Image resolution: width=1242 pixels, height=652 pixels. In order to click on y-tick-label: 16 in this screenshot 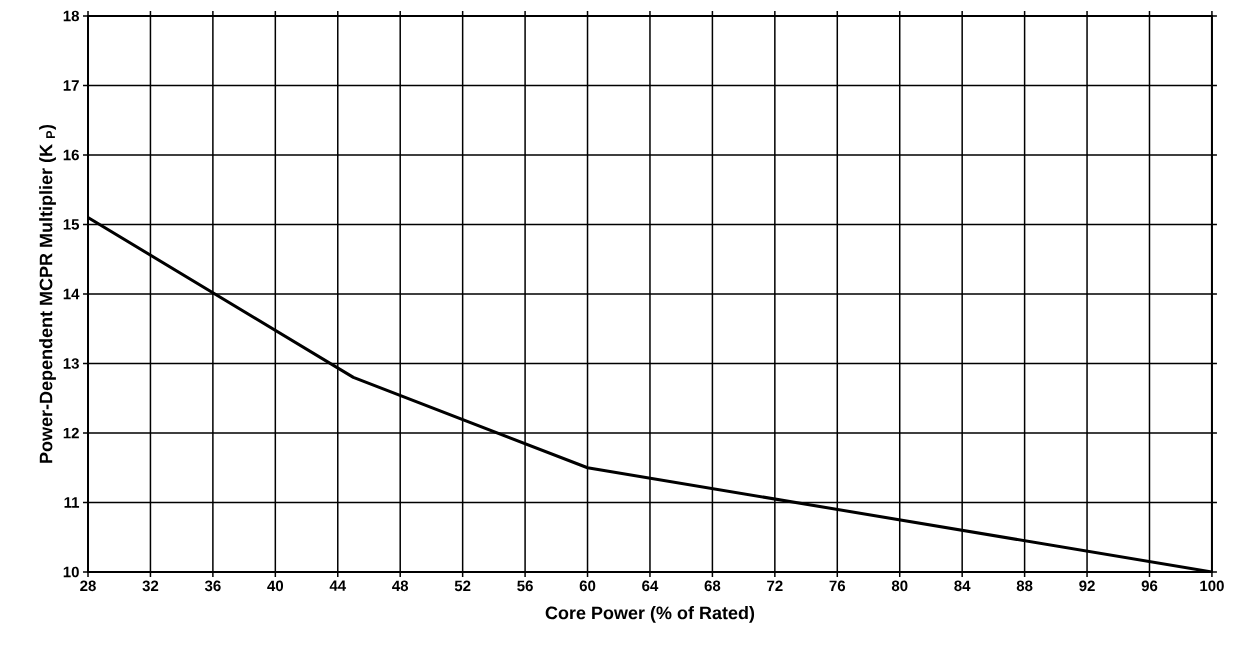, I will do `click(71, 155)`.